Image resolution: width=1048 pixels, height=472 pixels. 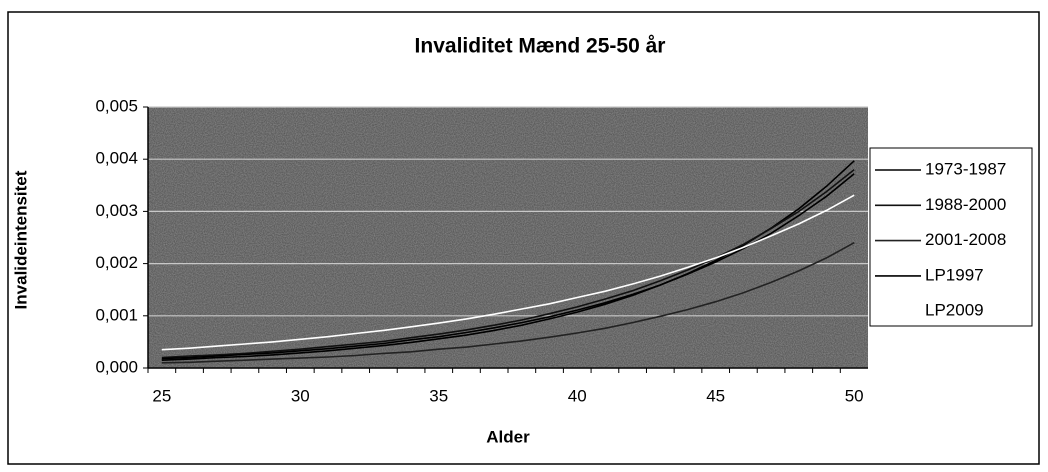 What do you see at coordinates (116, 105) in the screenshot?
I see `y-tick-label: 0,005` at bounding box center [116, 105].